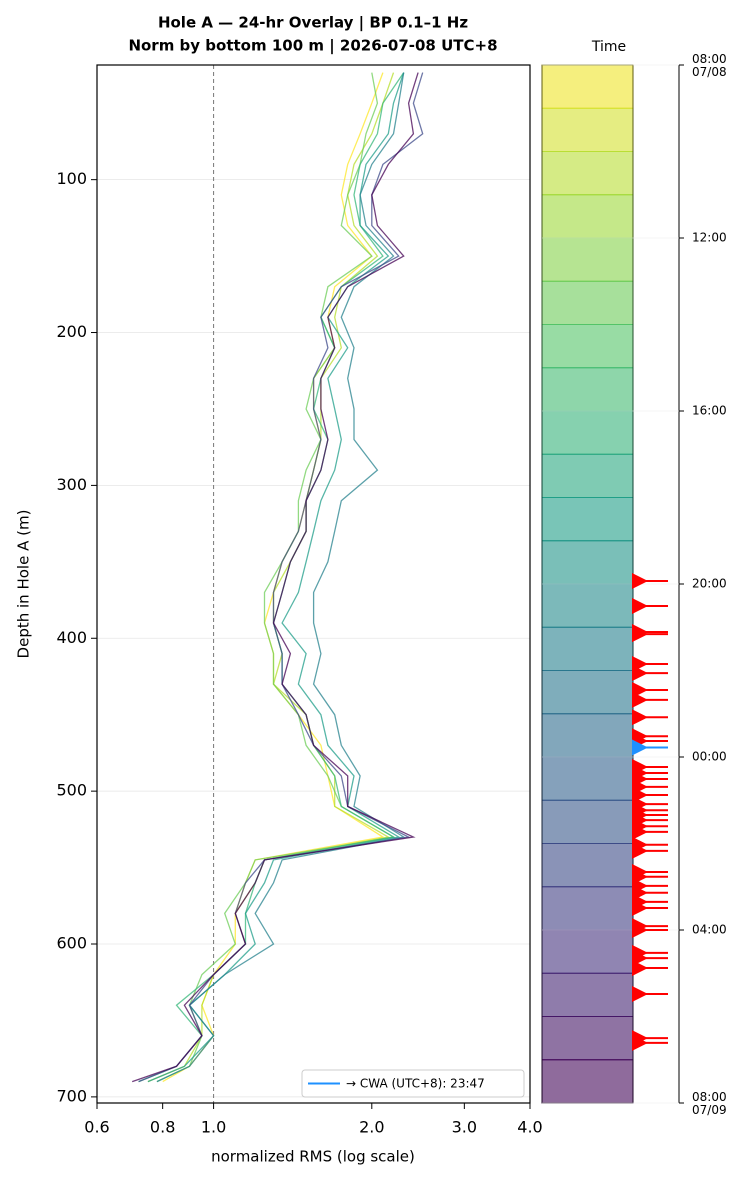 Image resolution: width=750 pixels, height=1181 pixels. What do you see at coordinates (709, 411) in the screenshot?
I see `colorbar-tick-label: 16:00` at bounding box center [709, 411].